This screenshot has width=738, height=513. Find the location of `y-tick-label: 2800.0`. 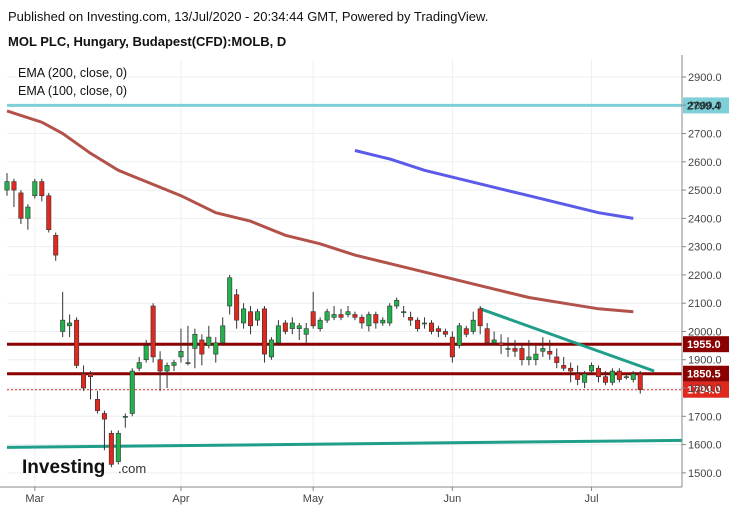

y-tick-label: 2800.0 is located at coordinates (705, 106).